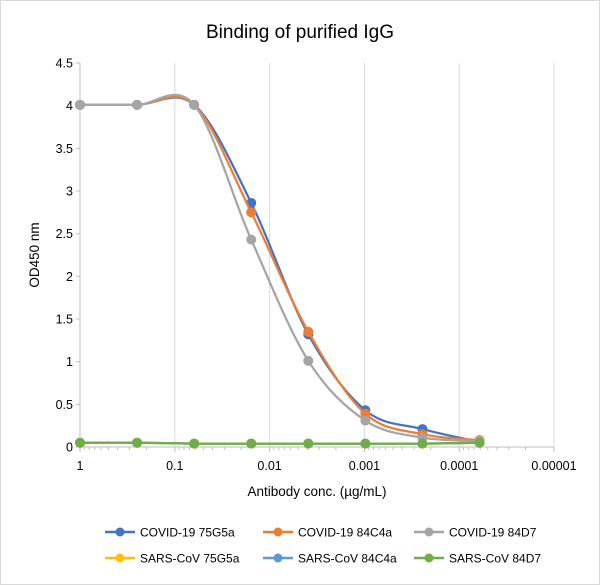  I want to click on legend-label: SARS-CoV 75G5a, so click(190, 559).